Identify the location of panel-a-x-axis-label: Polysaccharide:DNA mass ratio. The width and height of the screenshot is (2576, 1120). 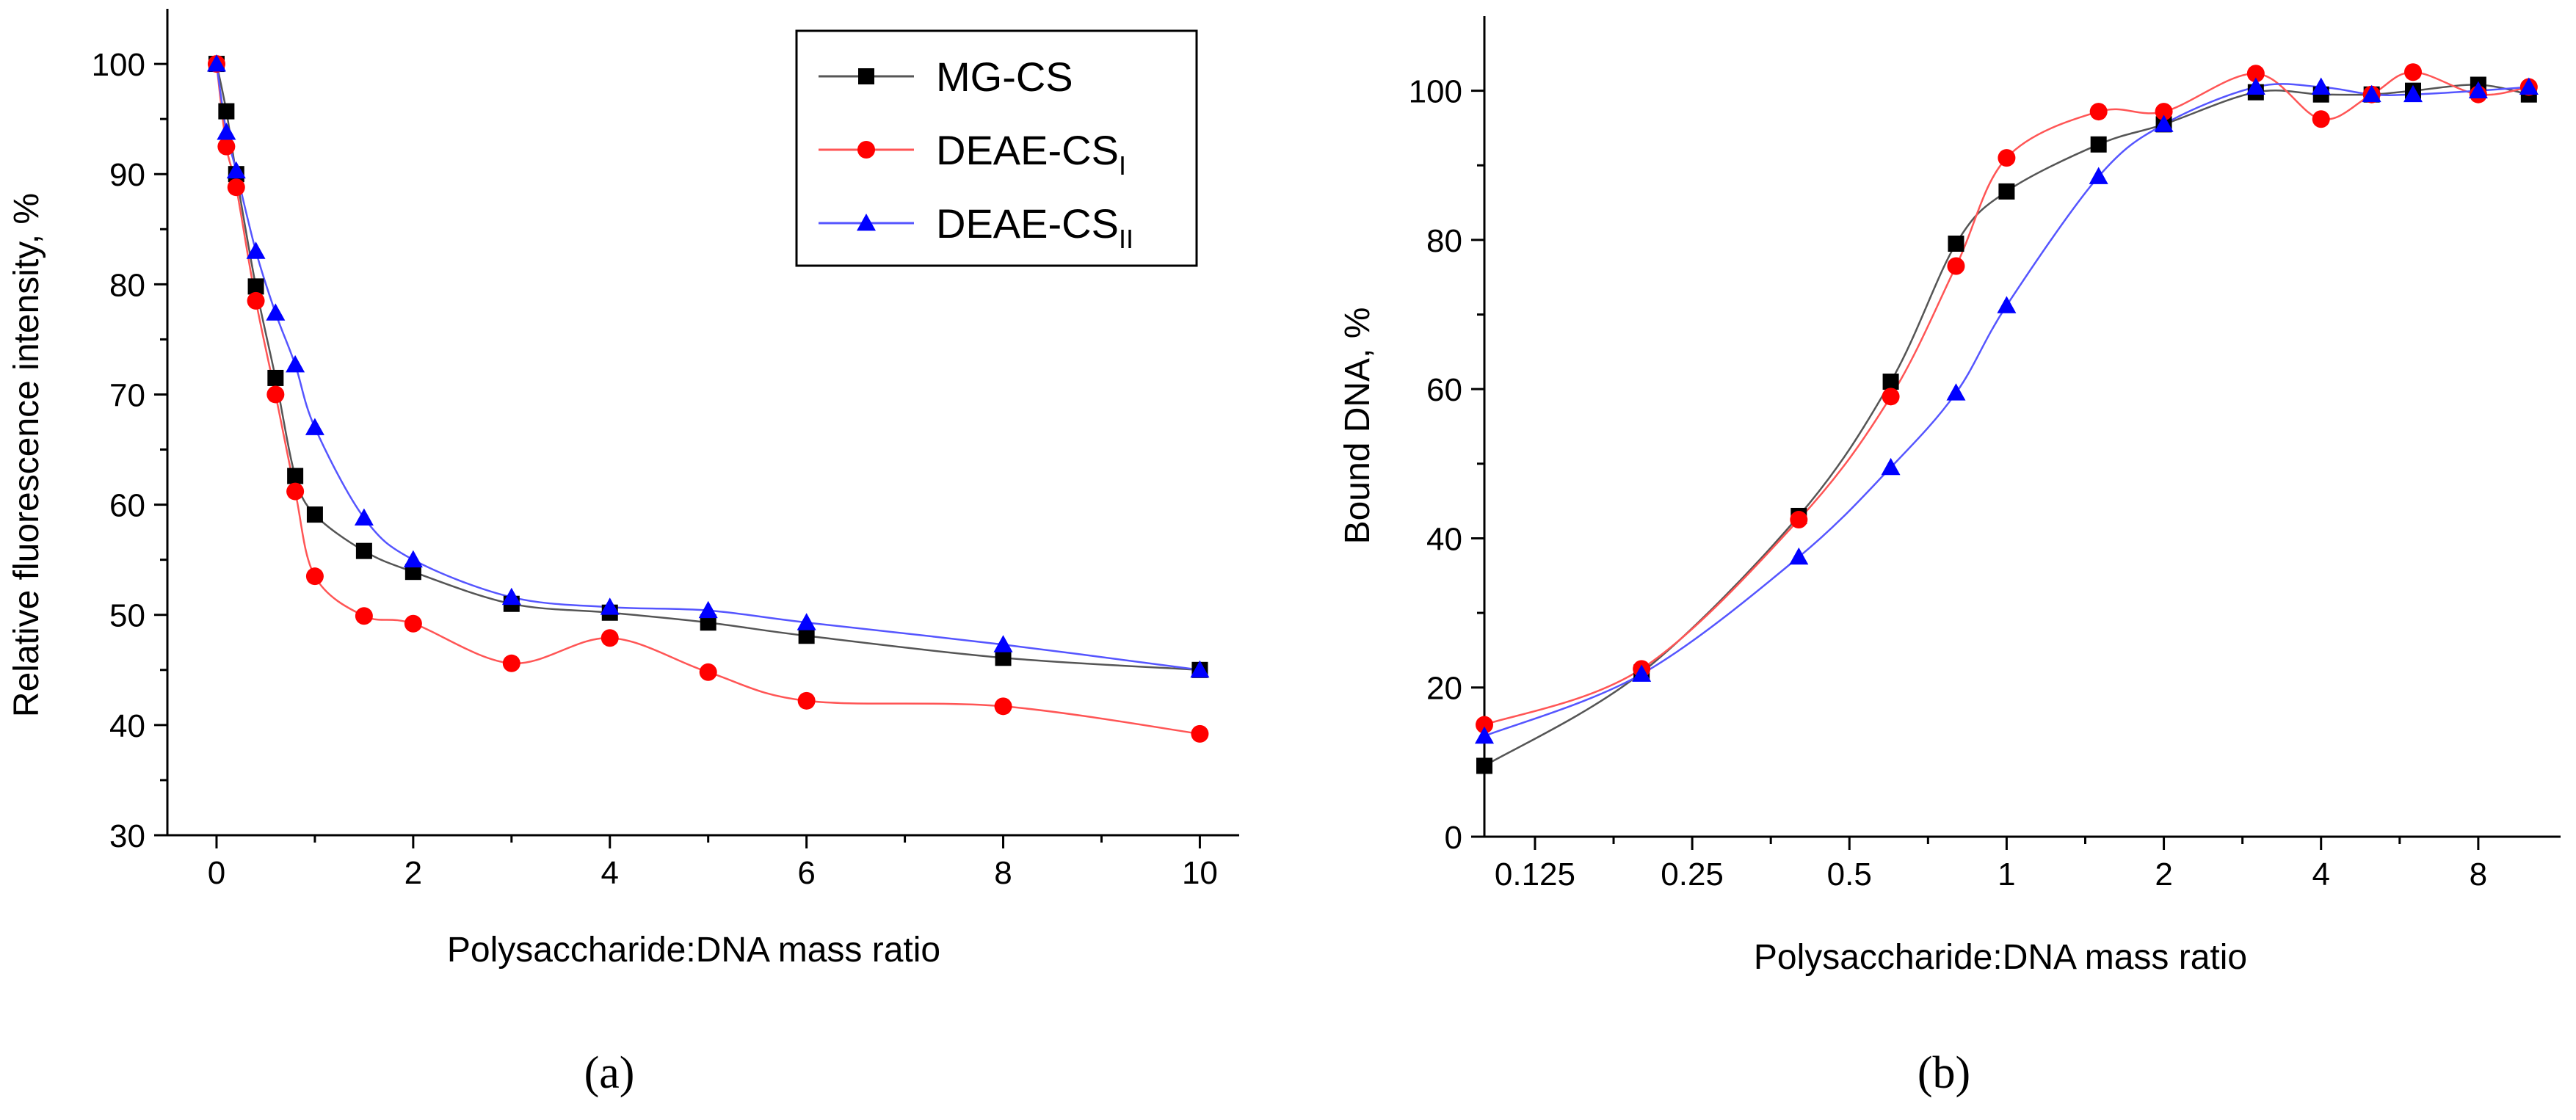
(694, 951).